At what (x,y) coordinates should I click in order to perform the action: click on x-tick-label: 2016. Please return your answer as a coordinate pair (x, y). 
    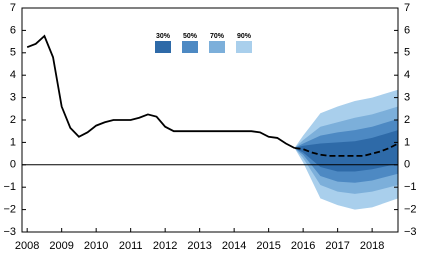
    Looking at the image, I should click on (303, 246).